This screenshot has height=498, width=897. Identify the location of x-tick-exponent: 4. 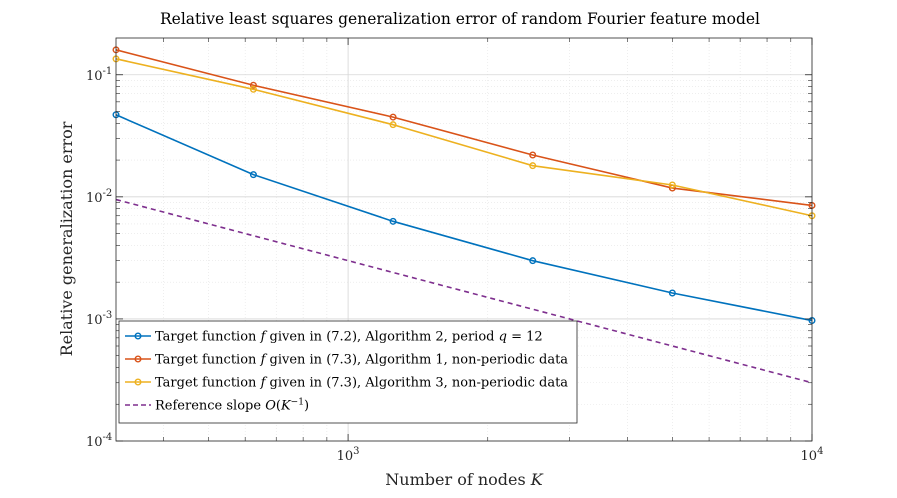
(820, 451).